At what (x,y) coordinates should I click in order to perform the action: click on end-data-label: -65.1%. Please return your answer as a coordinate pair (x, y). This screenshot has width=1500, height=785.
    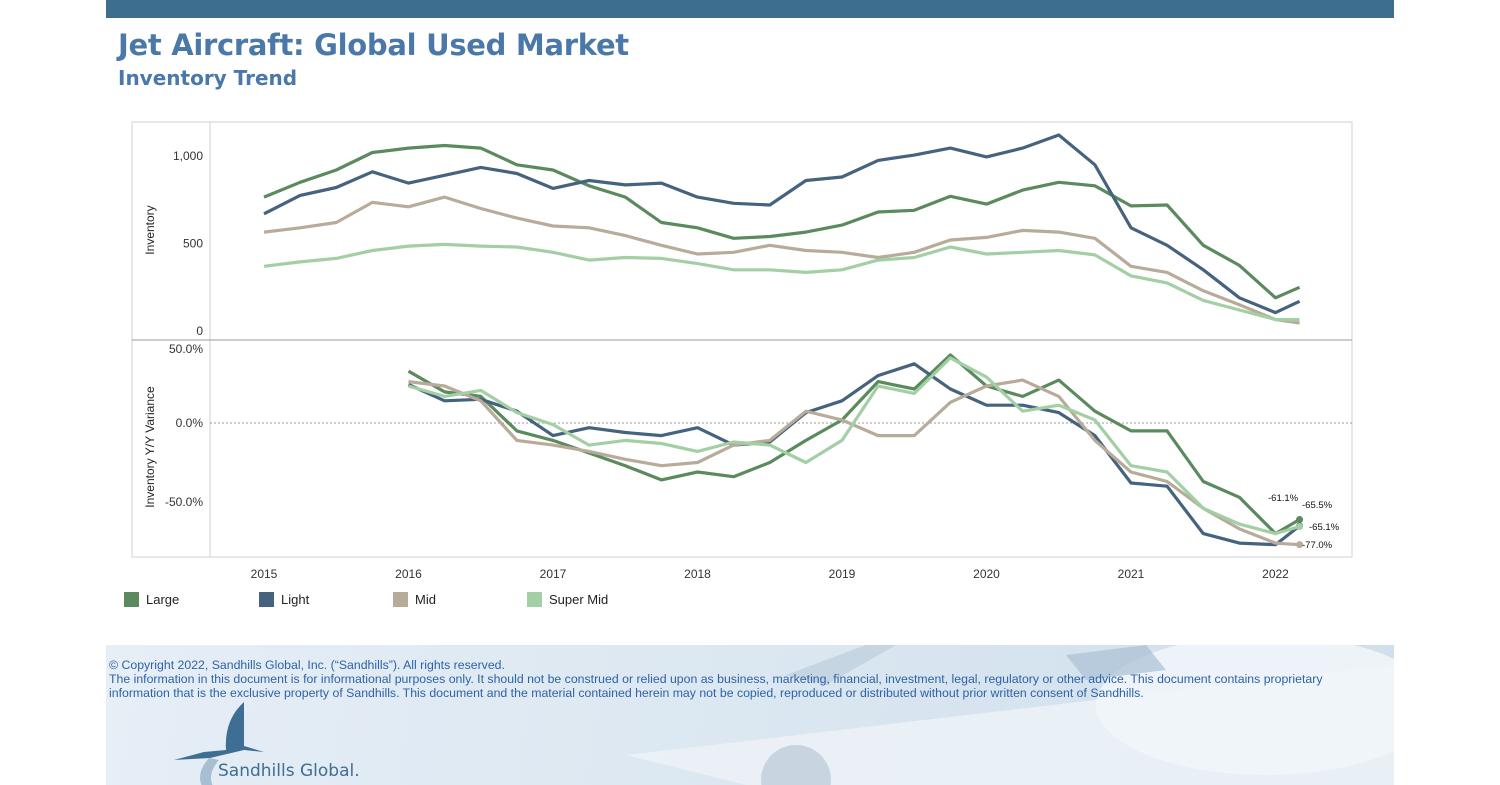
    Looking at the image, I should click on (1324, 527).